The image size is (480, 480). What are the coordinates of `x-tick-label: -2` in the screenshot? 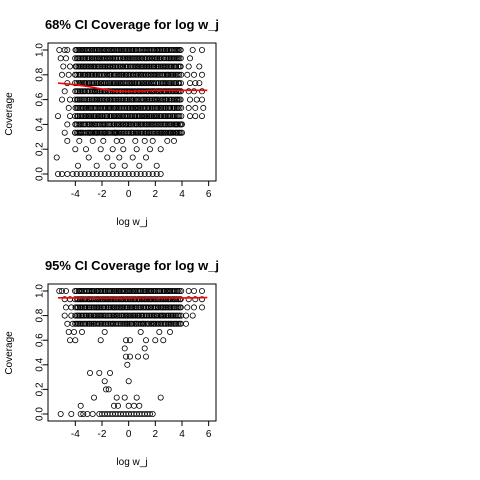 It's located at (102, 194).